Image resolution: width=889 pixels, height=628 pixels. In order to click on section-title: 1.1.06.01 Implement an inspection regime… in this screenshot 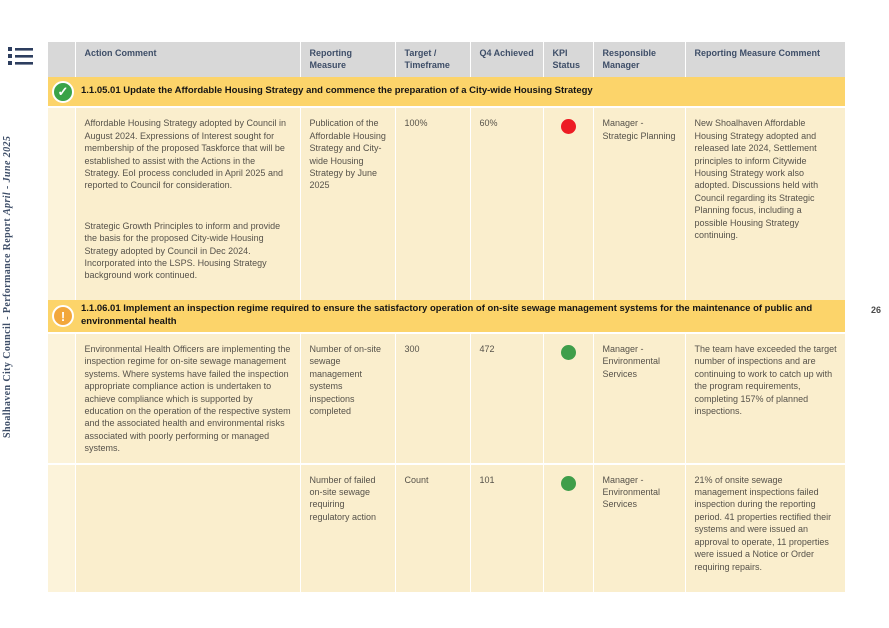, I will do `click(447, 315)`.